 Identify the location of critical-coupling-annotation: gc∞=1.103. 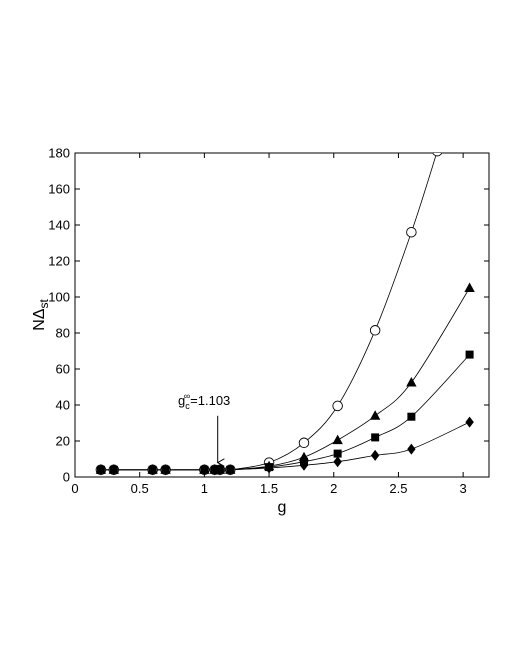
(204, 427).